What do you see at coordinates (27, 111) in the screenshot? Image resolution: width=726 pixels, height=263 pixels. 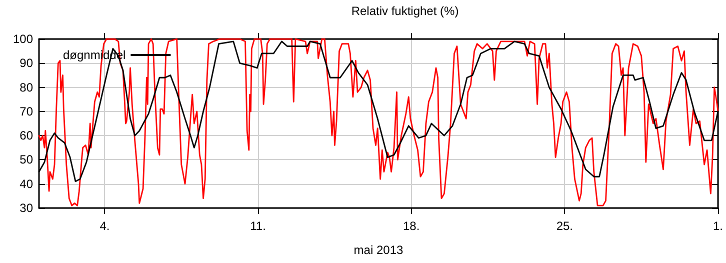 I see `y-tick-label: 70` at bounding box center [27, 111].